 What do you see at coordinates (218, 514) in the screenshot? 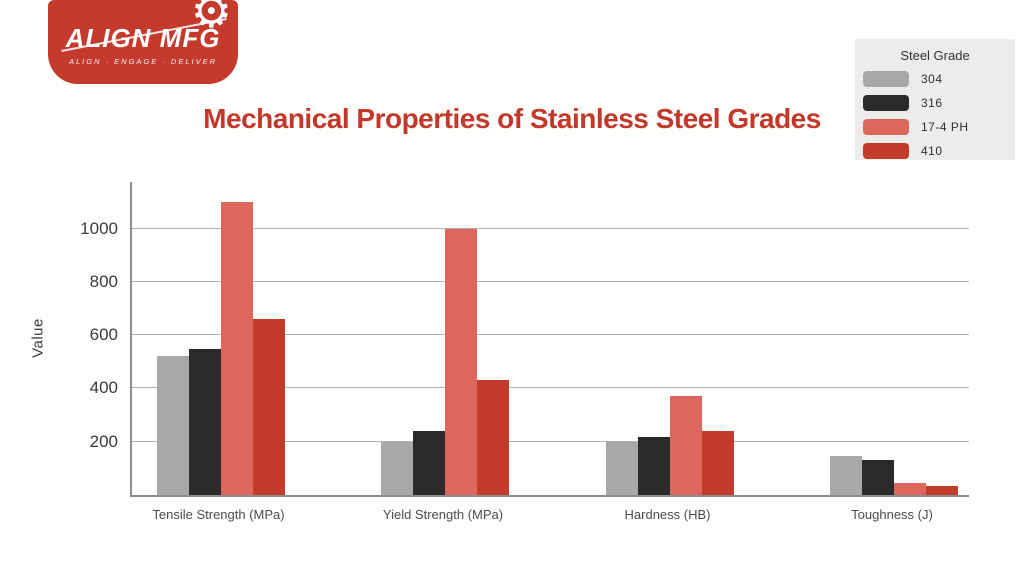
I see `x-label-tensile-strength-mpa: Tensile Strength (MPa)` at bounding box center [218, 514].